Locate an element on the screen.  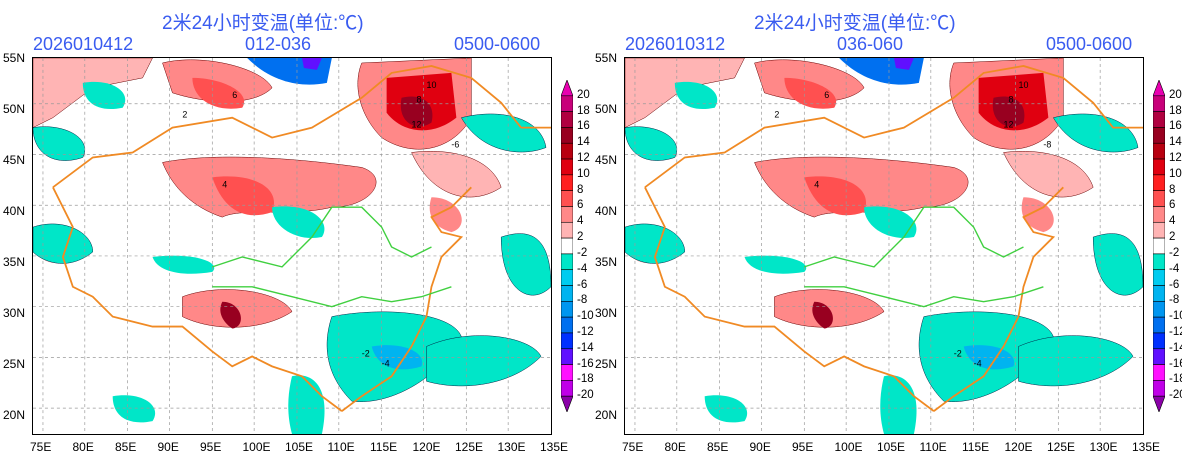
contour-label: -4 is located at coordinates (978, 363).